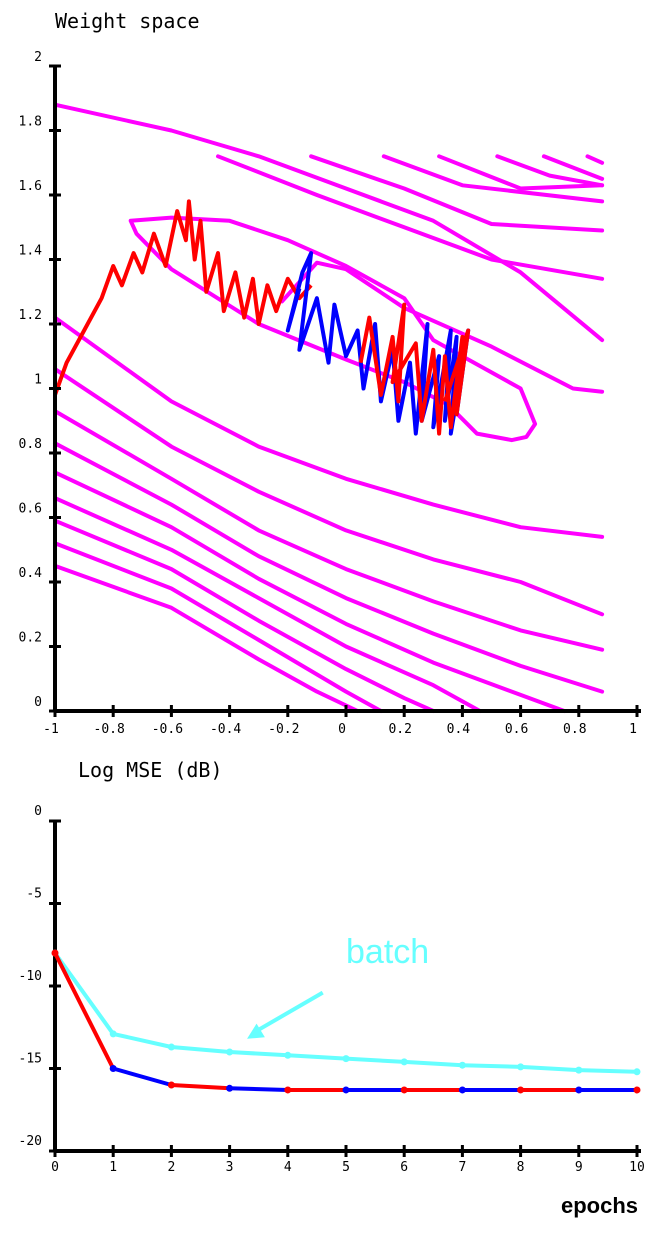  I want to click on x-tick-label: 0.4, so click(459, 729).